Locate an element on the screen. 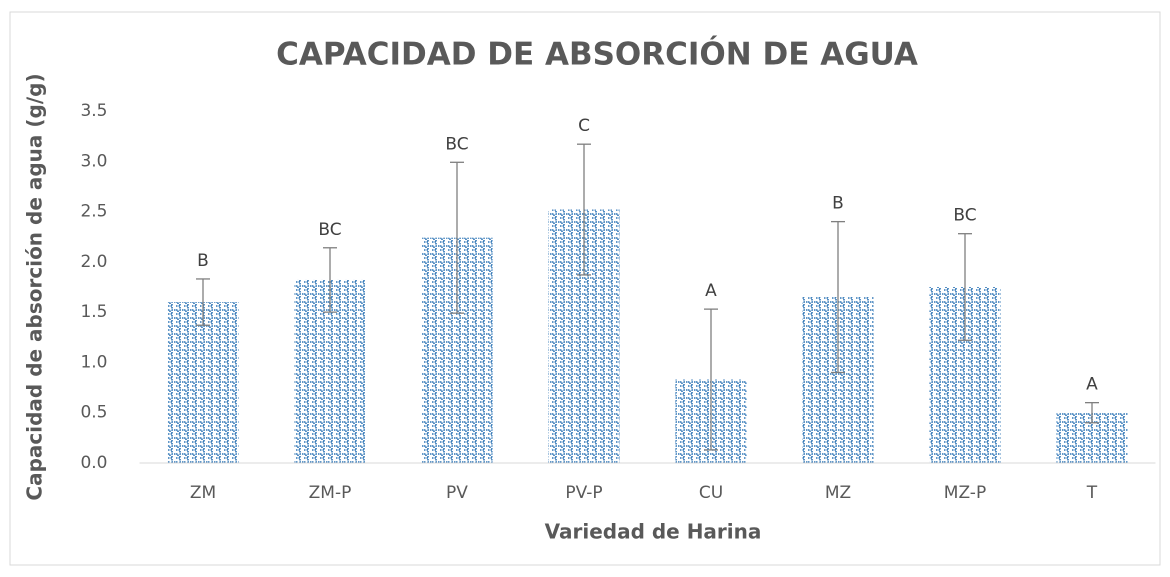 The width and height of the screenshot is (1170, 577). x-tick-label: ZM-P is located at coordinates (330, 493).